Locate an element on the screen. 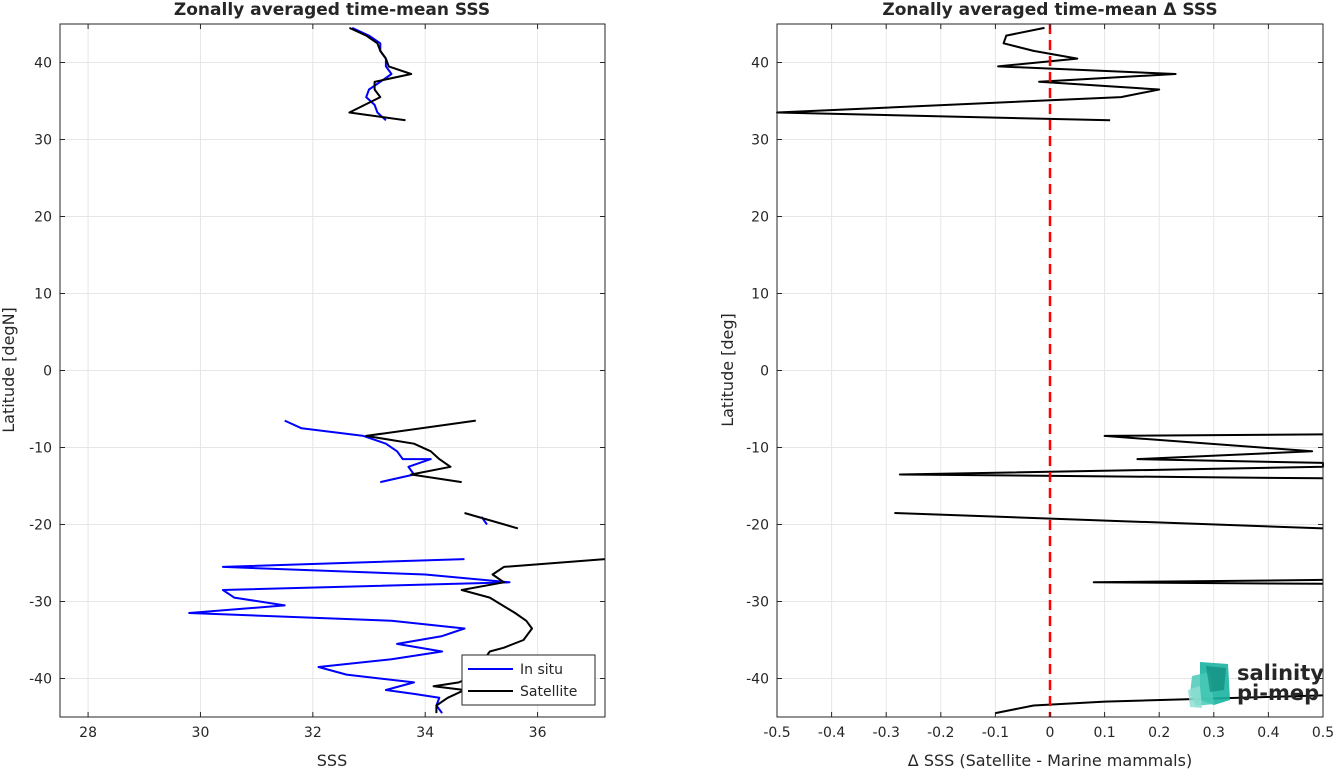  y-axis-label: Latitude [deg] is located at coordinates (727, 370).